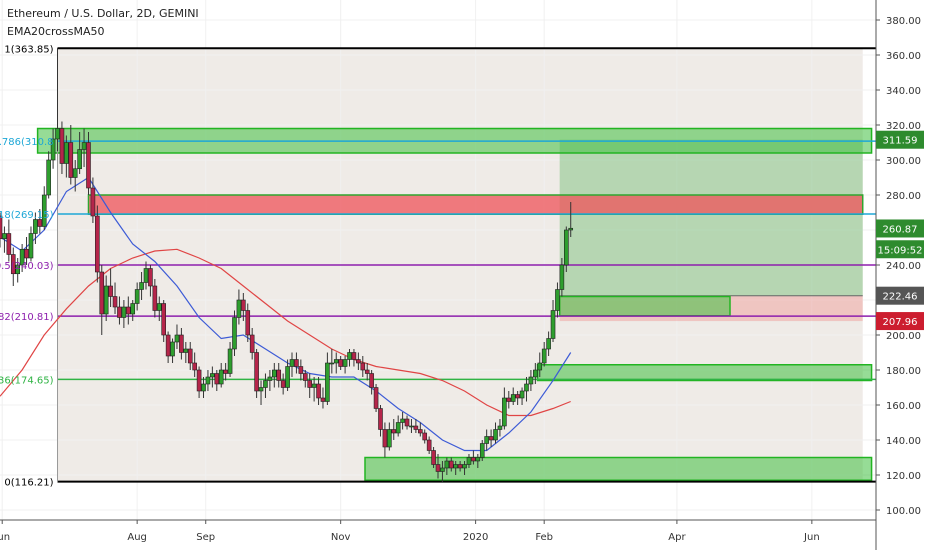 This screenshot has height=554, width=932. What do you see at coordinates (903, 21) in the screenshot?
I see `price-tick-label: 380.00` at bounding box center [903, 21].